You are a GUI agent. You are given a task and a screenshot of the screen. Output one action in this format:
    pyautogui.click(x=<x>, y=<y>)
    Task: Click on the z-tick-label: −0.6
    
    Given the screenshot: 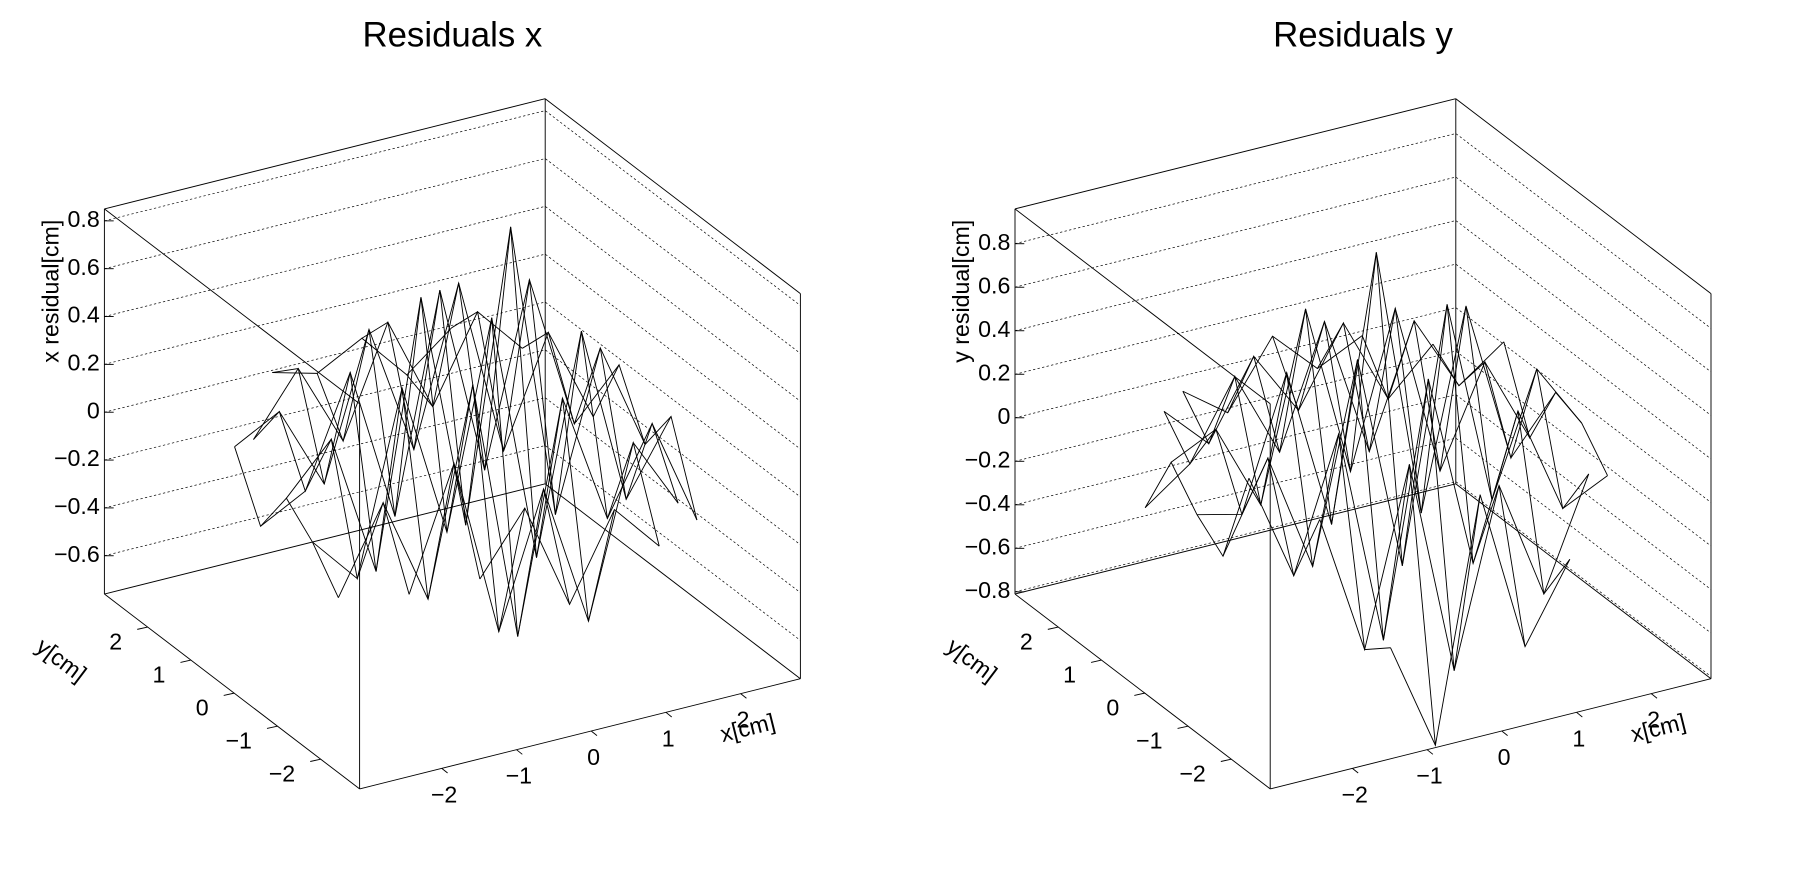 What is the action you would take?
    pyautogui.click(x=988, y=546)
    